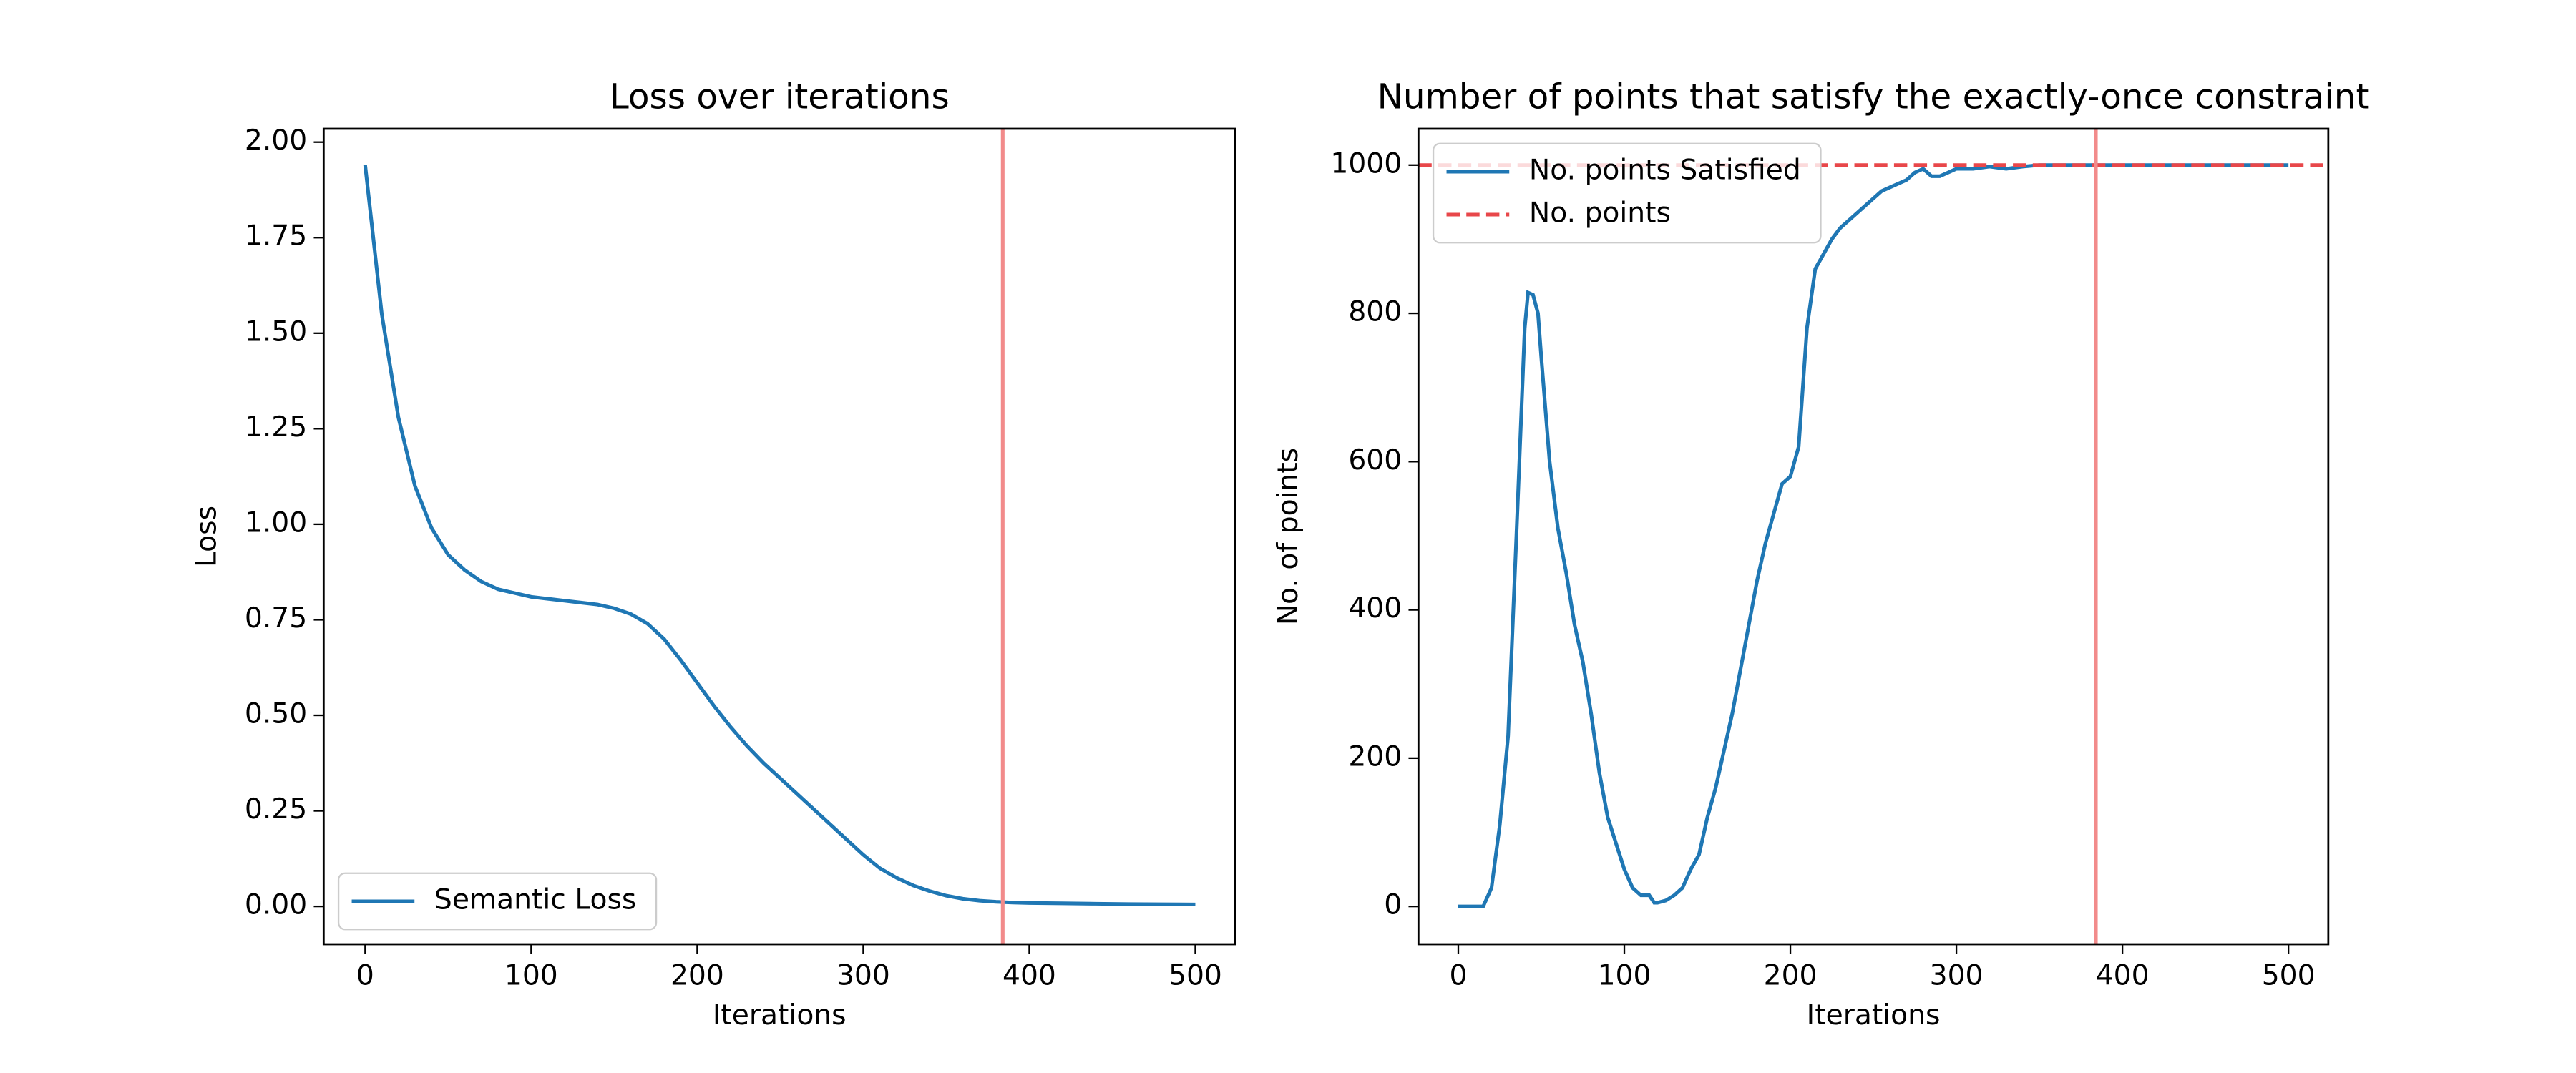 Image resolution: width=2576 pixels, height=1073 pixels. What do you see at coordinates (1288, 536) in the screenshot?
I see `y-axis-label: No. of points` at bounding box center [1288, 536].